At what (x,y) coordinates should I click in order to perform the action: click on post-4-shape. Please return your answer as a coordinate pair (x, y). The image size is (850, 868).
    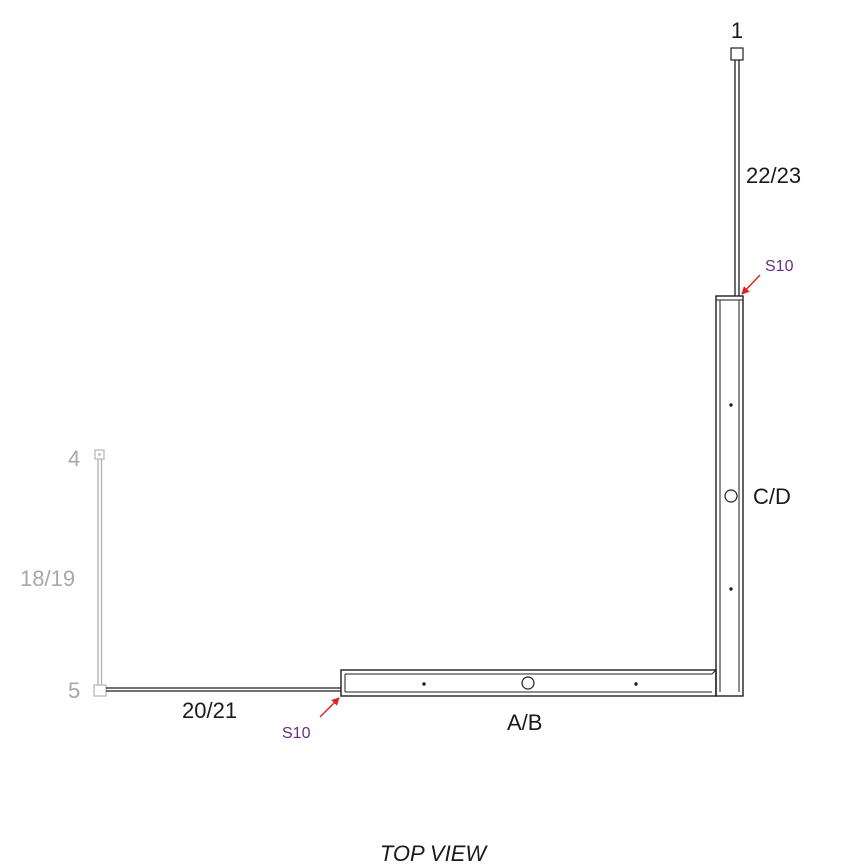
    Looking at the image, I should click on (99, 454).